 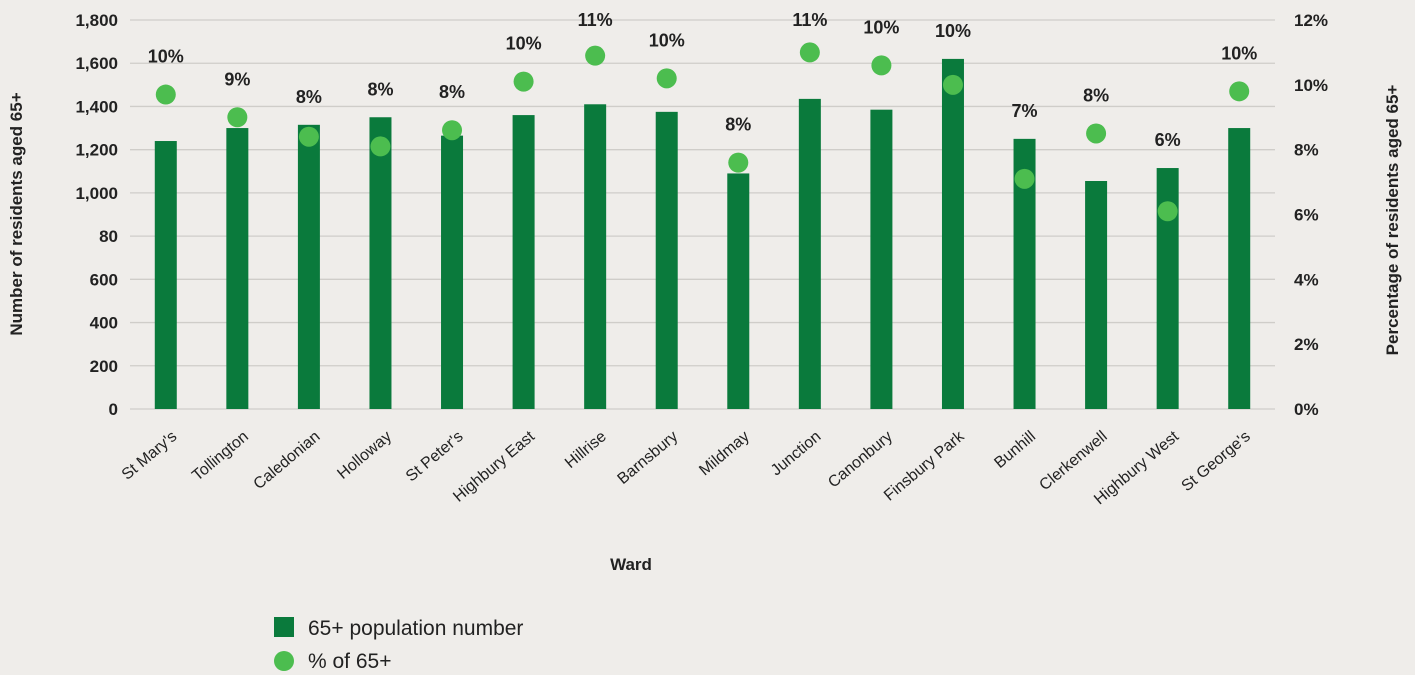 I want to click on category-label: St George's, so click(x=1216, y=461).